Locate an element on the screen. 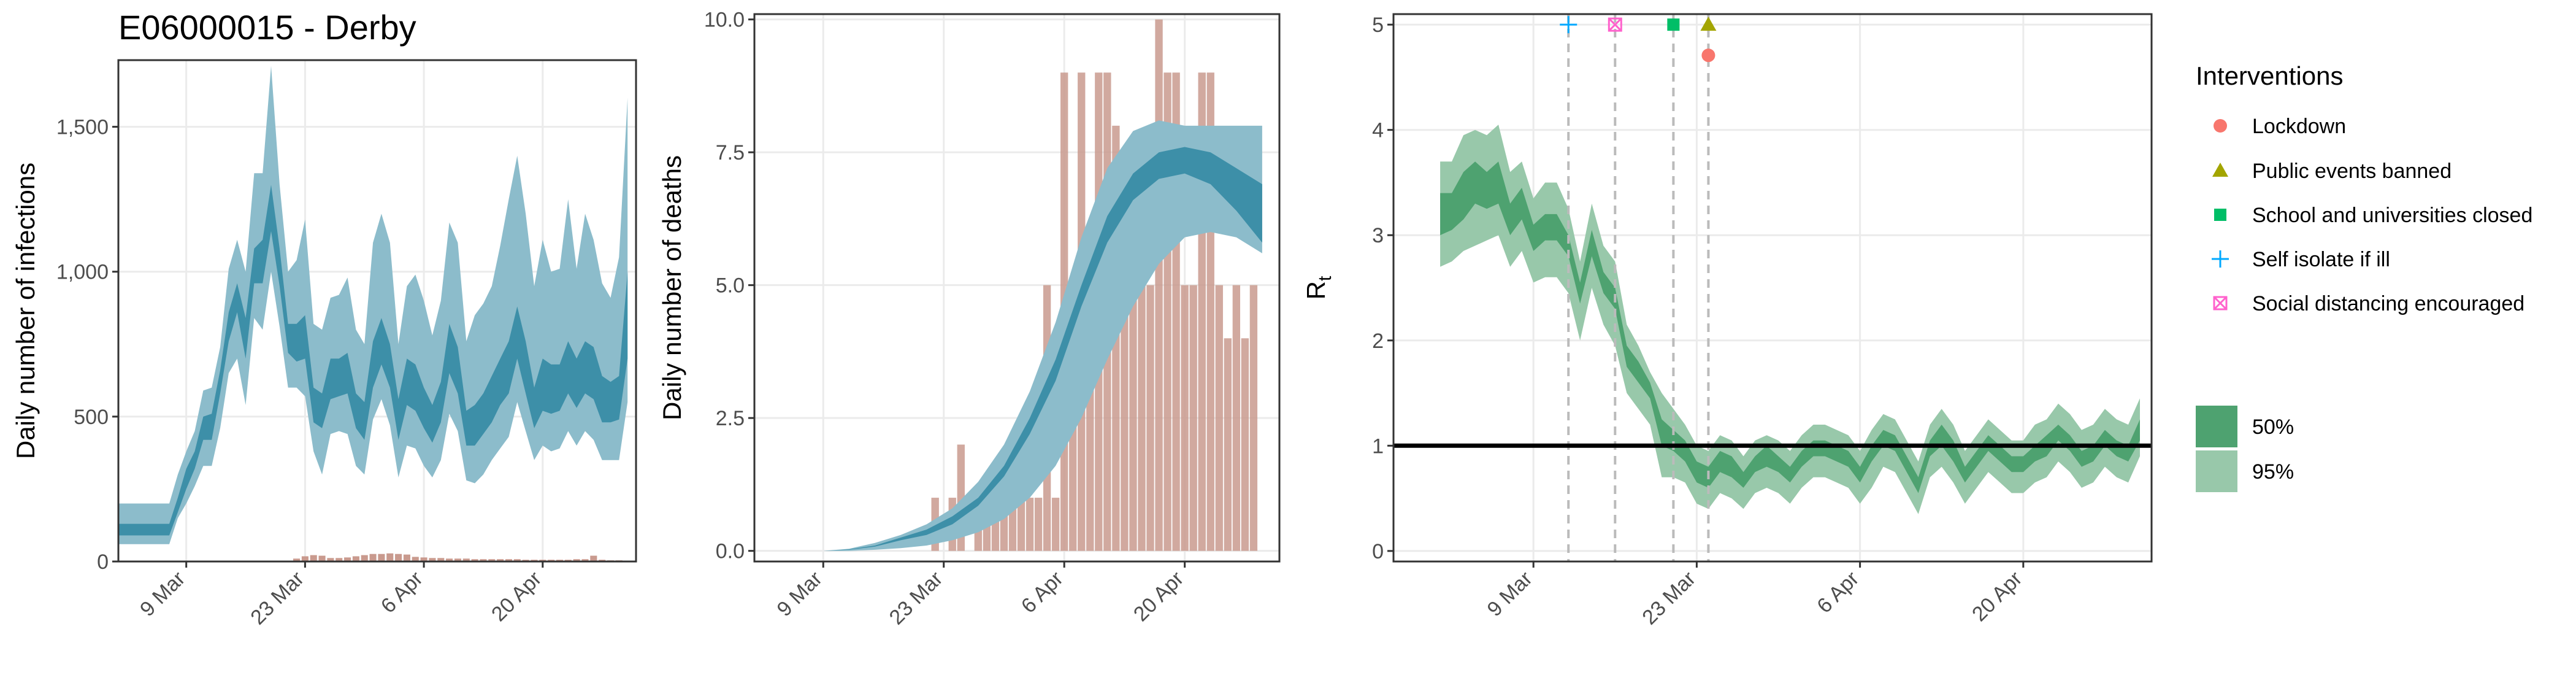 The height and width of the screenshot is (683, 2576). legend-label: Lockdown is located at coordinates (2299, 126).